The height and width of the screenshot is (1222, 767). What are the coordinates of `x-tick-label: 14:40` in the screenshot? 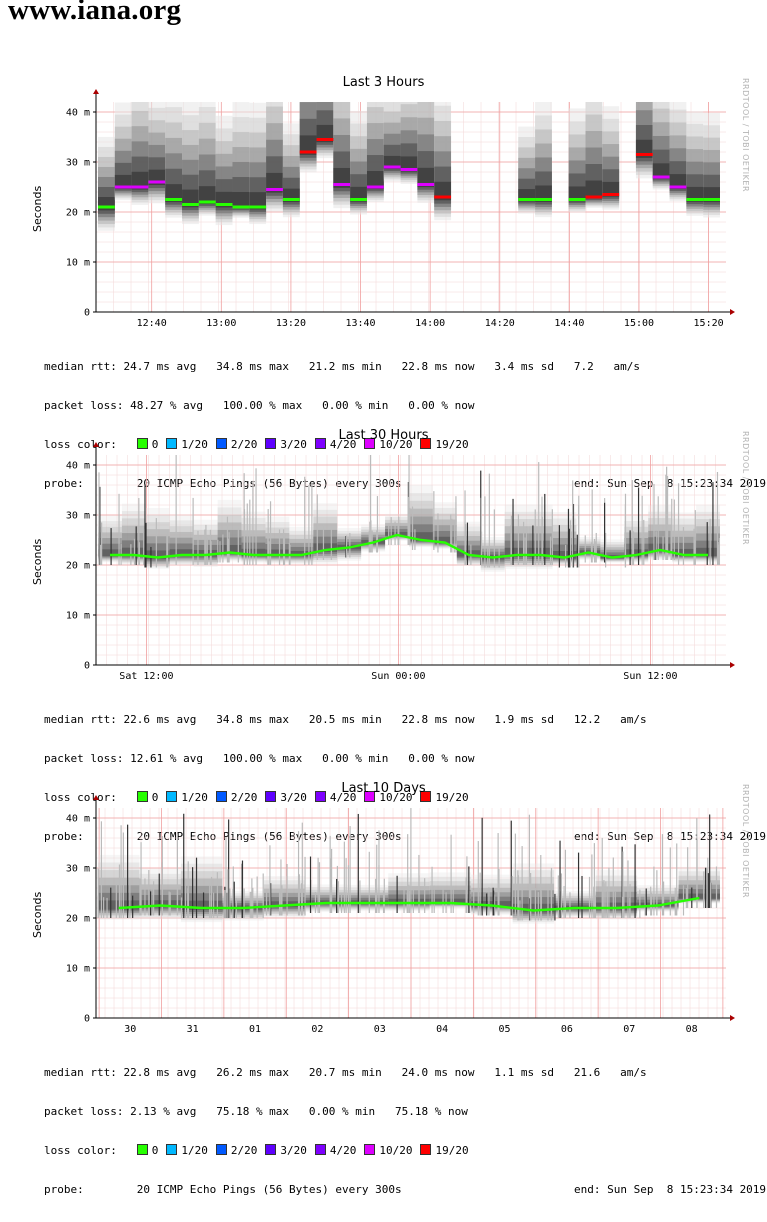 It's located at (569, 323).